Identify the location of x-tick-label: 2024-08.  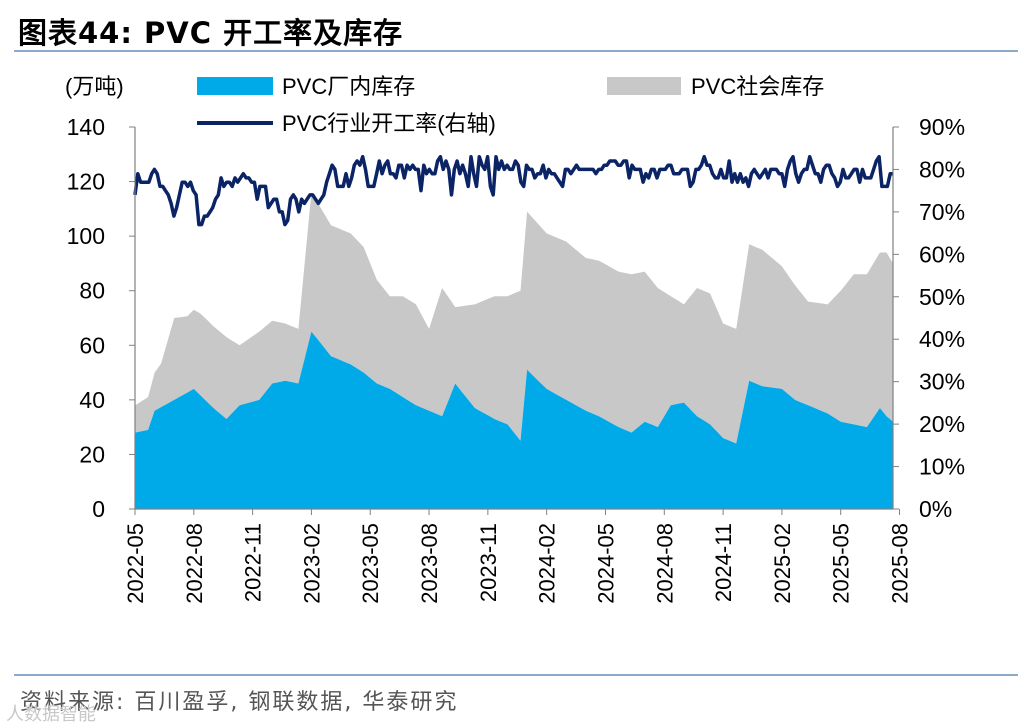
(664, 563).